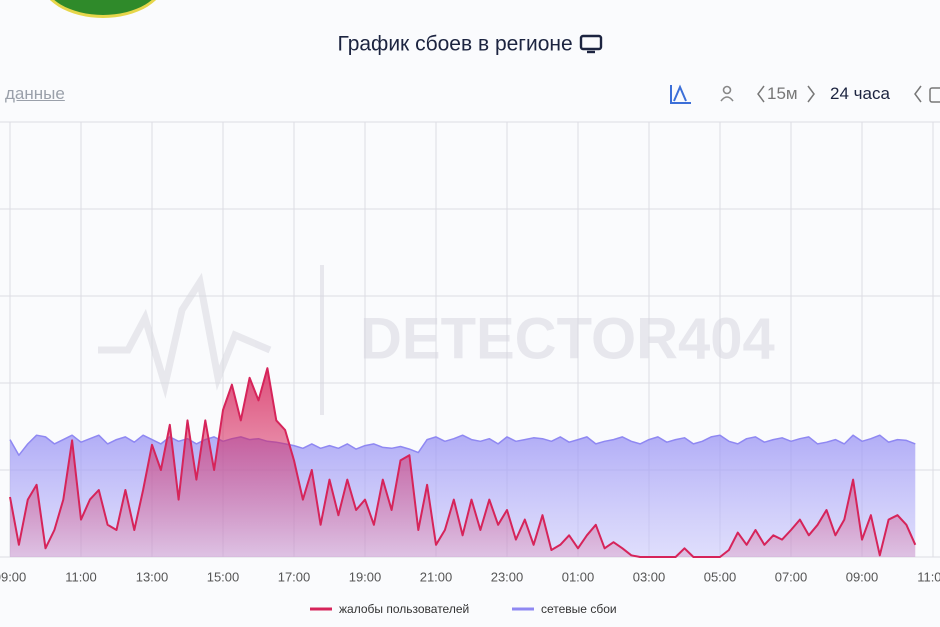 The height and width of the screenshot is (627, 940). What do you see at coordinates (578, 576) in the screenshot?
I see `x-tick-label: 01:00` at bounding box center [578, 576].